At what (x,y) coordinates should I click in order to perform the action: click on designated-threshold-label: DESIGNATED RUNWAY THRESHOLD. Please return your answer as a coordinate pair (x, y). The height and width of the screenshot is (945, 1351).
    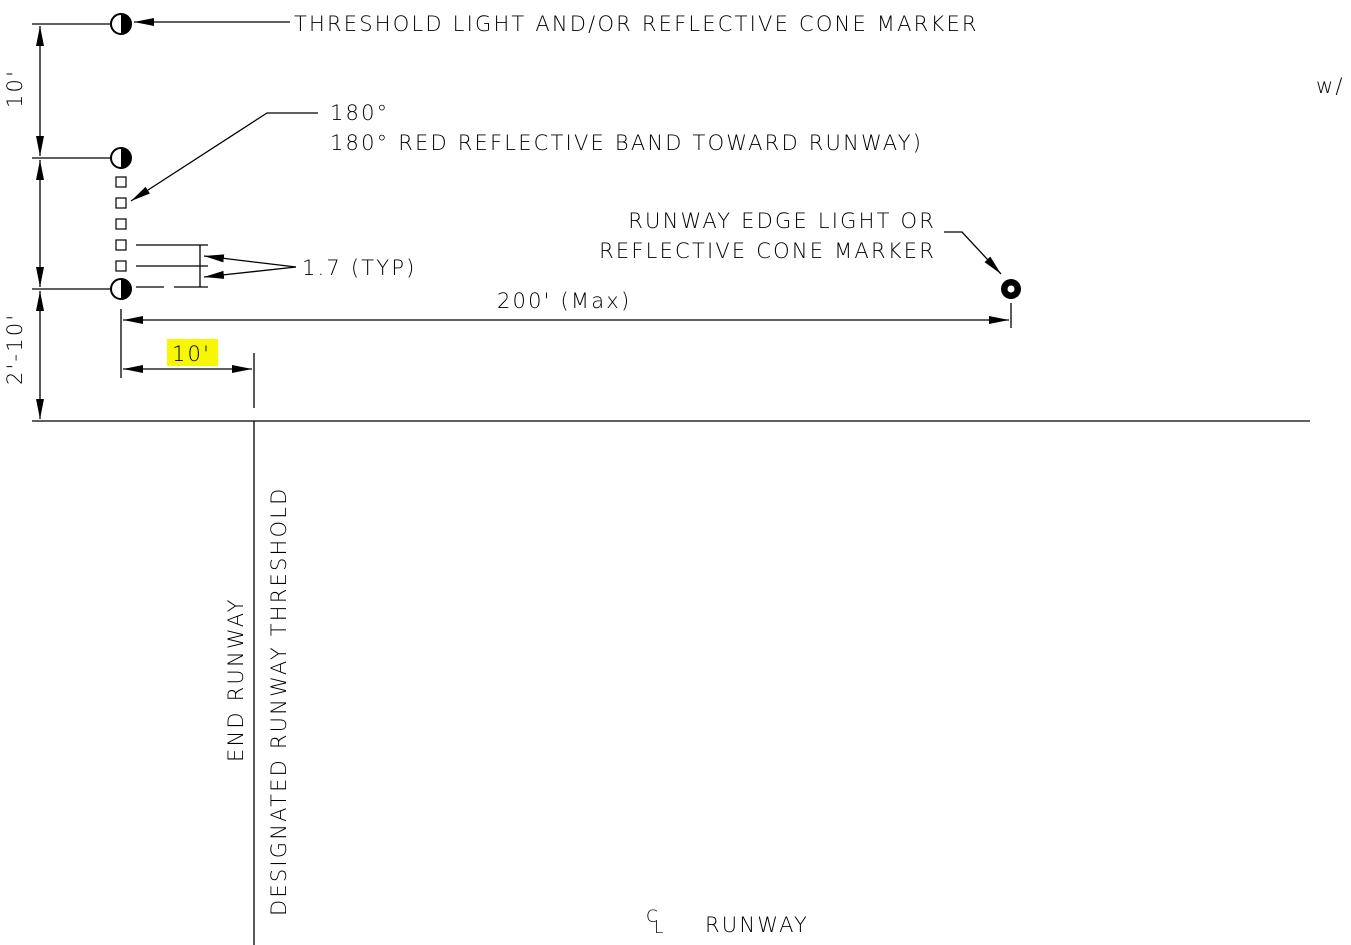
    Looking at the image, I should click on (279, 701).